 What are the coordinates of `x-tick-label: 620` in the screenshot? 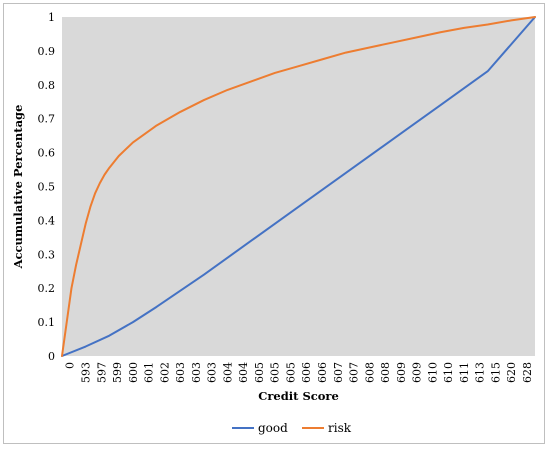 It's located at (511, 372).